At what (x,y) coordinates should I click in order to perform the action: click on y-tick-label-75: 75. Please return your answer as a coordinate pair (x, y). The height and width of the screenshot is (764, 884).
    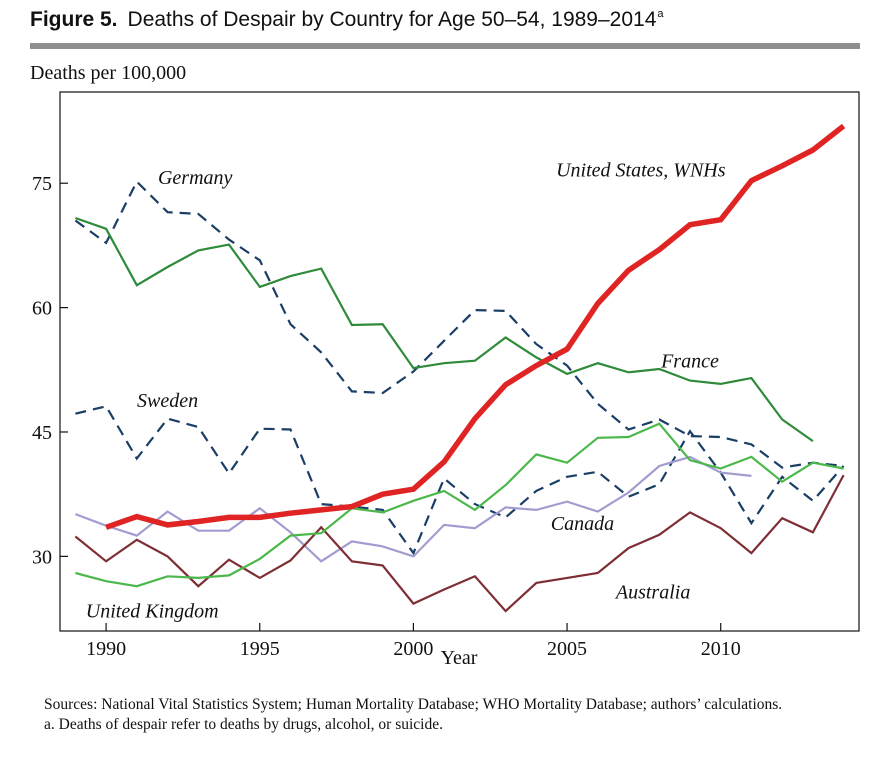
    Looking at the image, I should click on (42, 184).